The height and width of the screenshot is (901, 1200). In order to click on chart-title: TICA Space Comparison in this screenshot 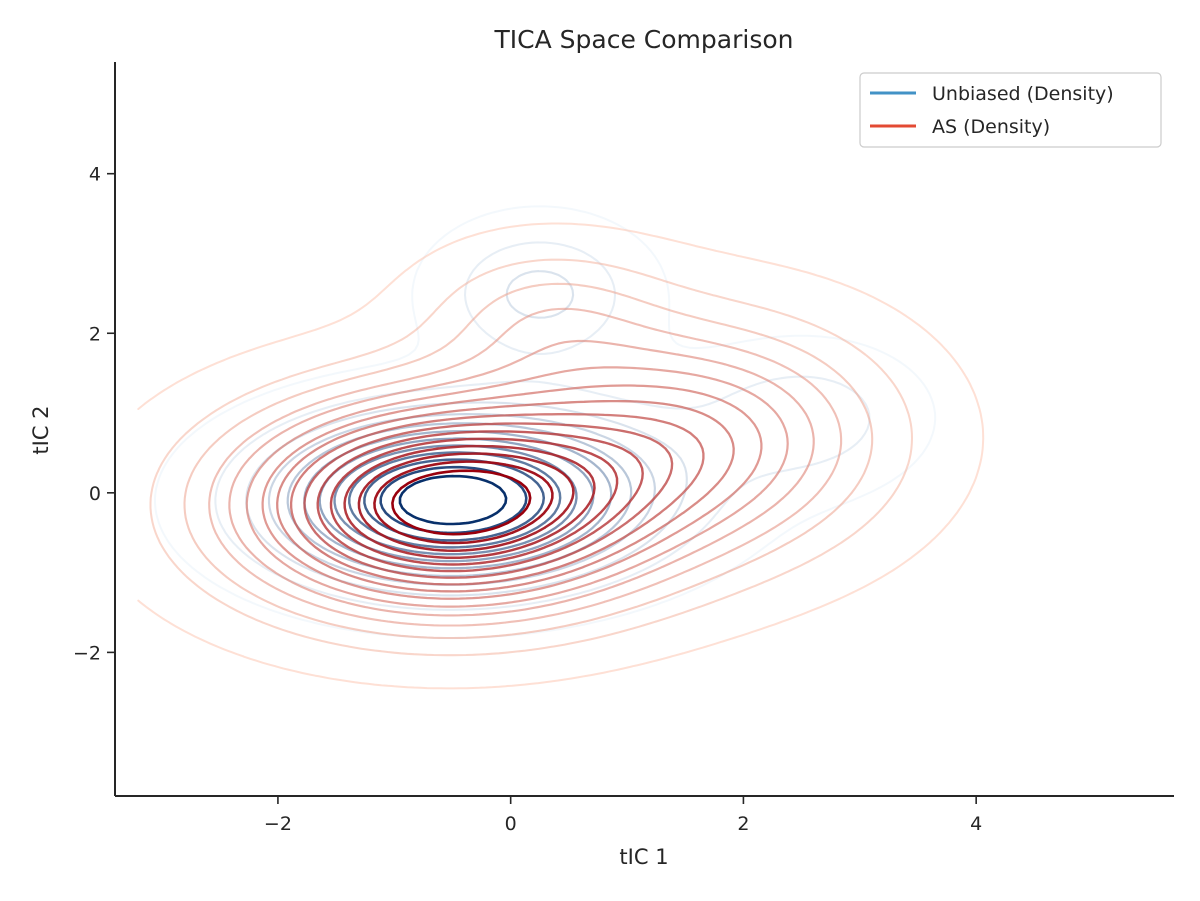, I will do `click(644, 39)`.